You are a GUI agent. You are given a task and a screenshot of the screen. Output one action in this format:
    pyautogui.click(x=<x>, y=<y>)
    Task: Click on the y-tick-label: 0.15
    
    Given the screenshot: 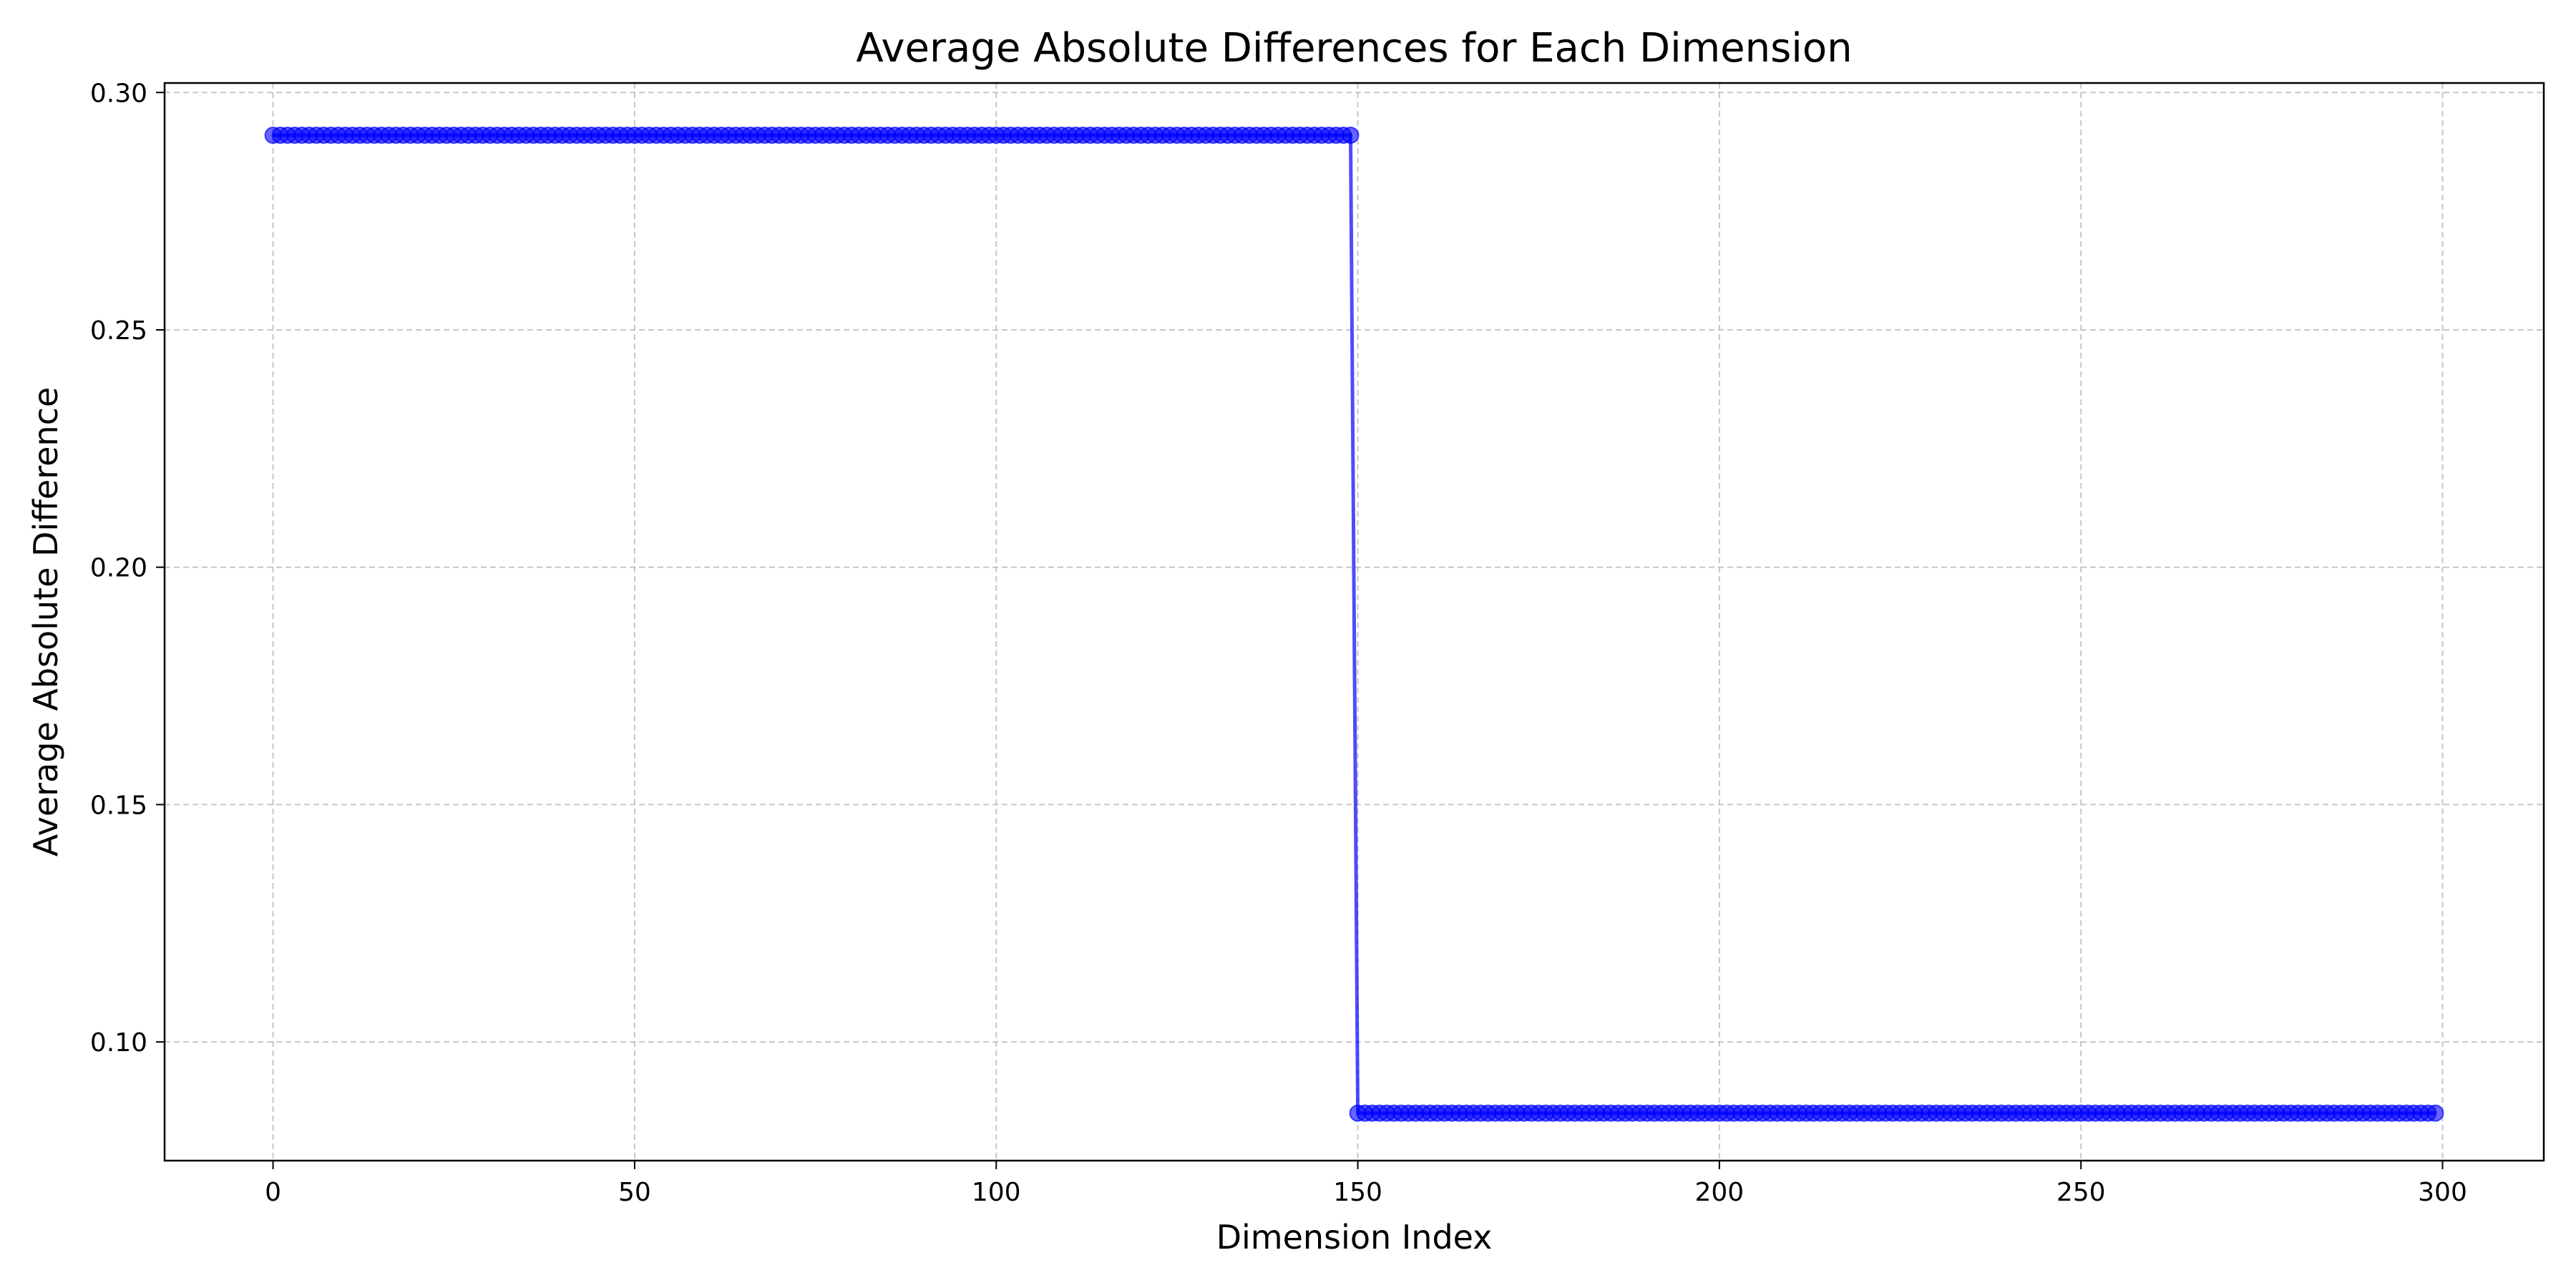 What is the action you would take?
    pyautogui.click(x=118, y=805)
    